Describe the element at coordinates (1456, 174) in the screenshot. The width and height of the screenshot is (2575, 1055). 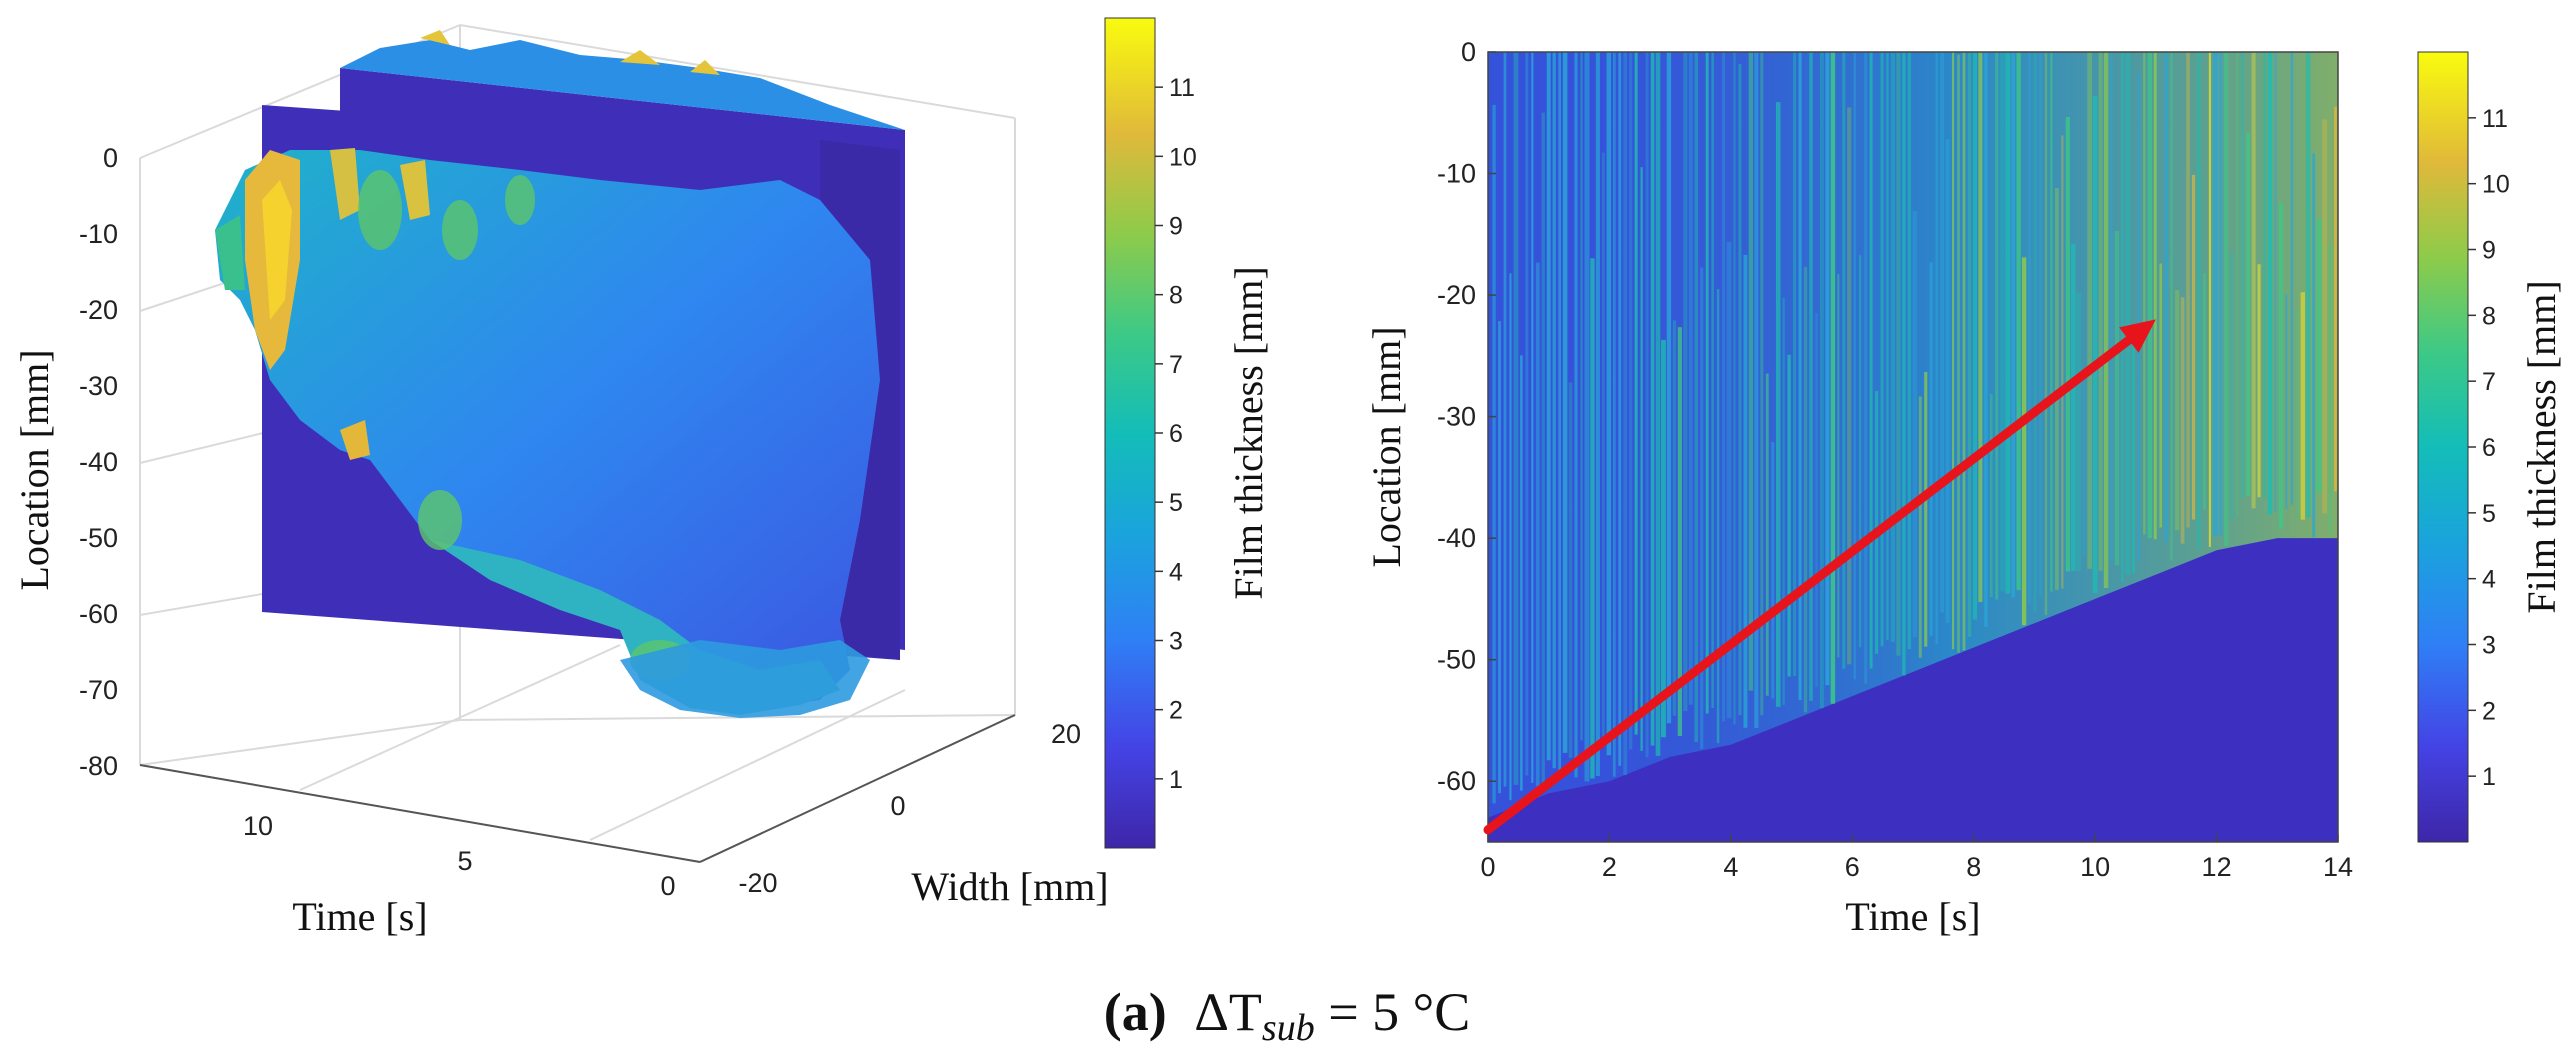
I see `y-tick-label: -10` at that location.